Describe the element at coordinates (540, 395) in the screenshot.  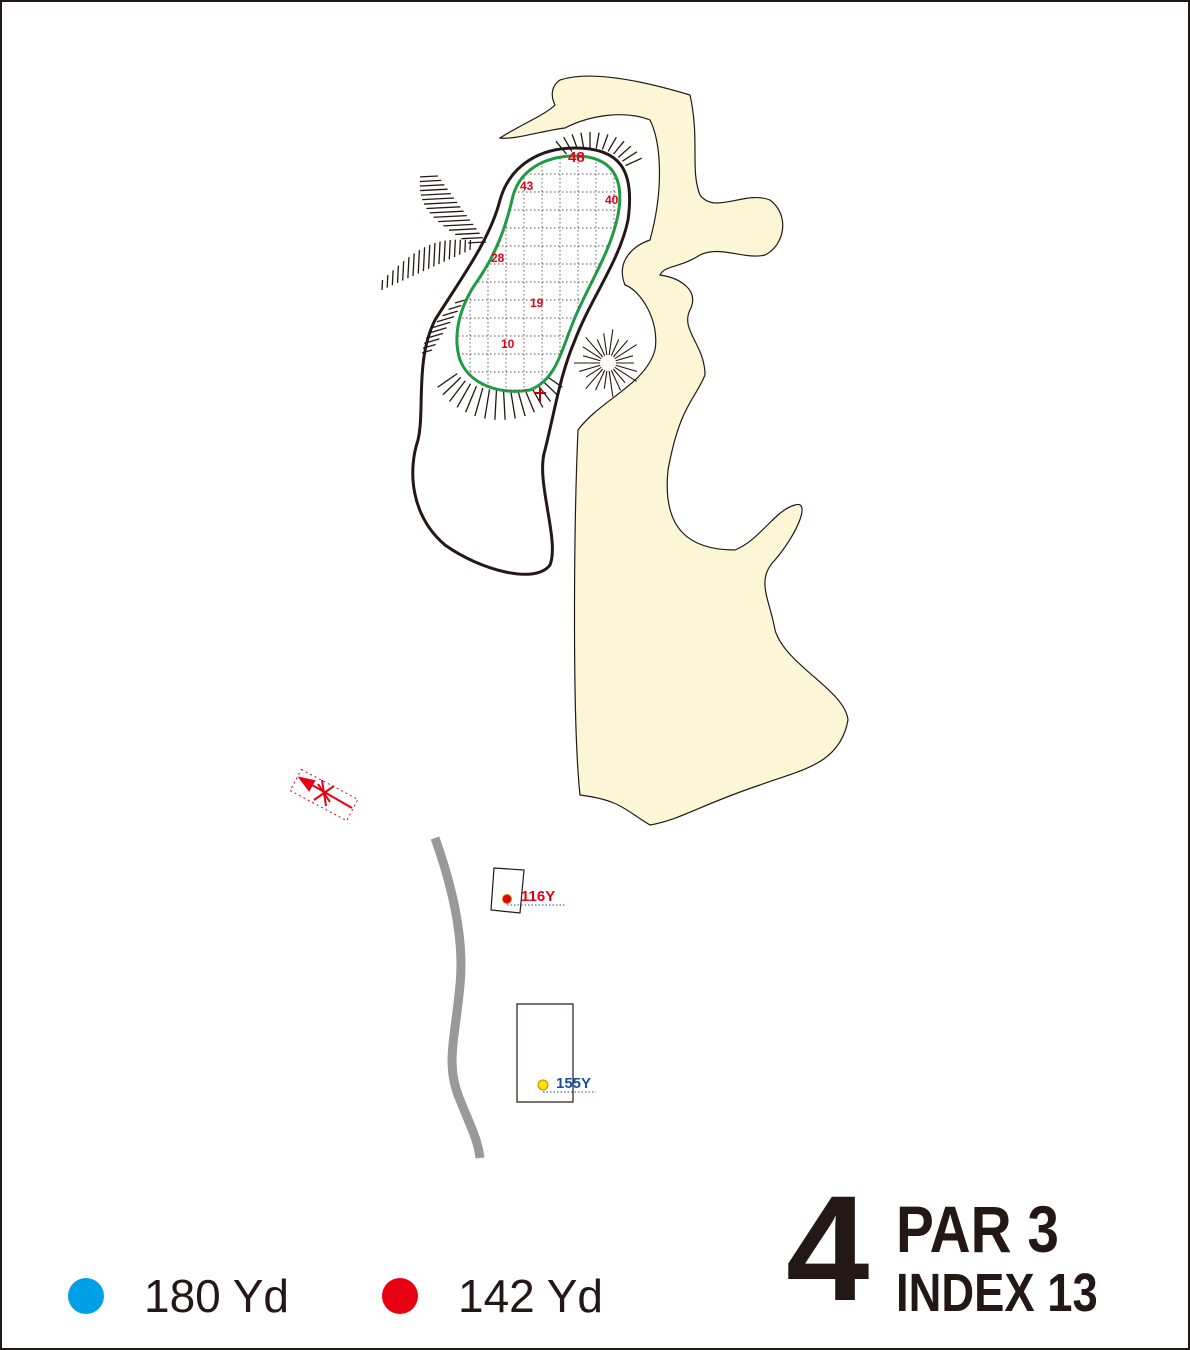
I see `pin-marker-icon` at that location.